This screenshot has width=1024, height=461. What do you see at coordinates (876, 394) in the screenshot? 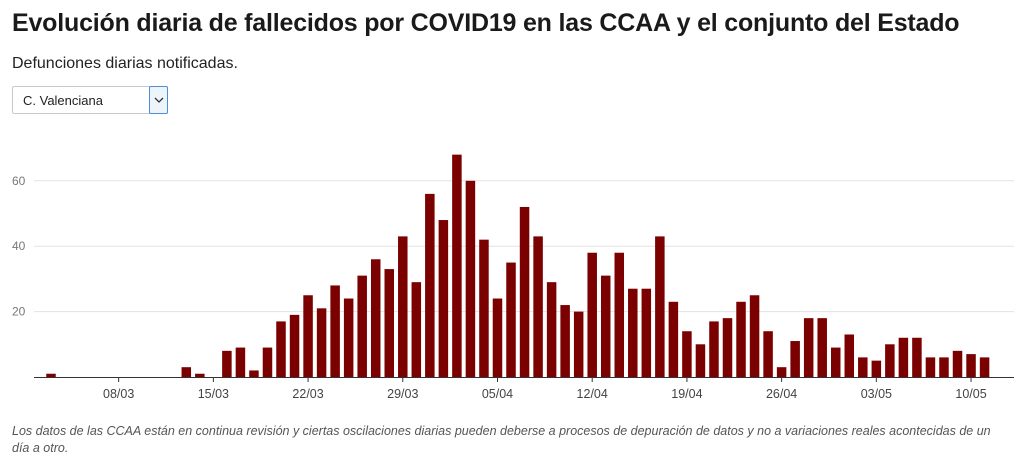
I see `x-tick-label: 03/05` at bounding box center [876, 394].